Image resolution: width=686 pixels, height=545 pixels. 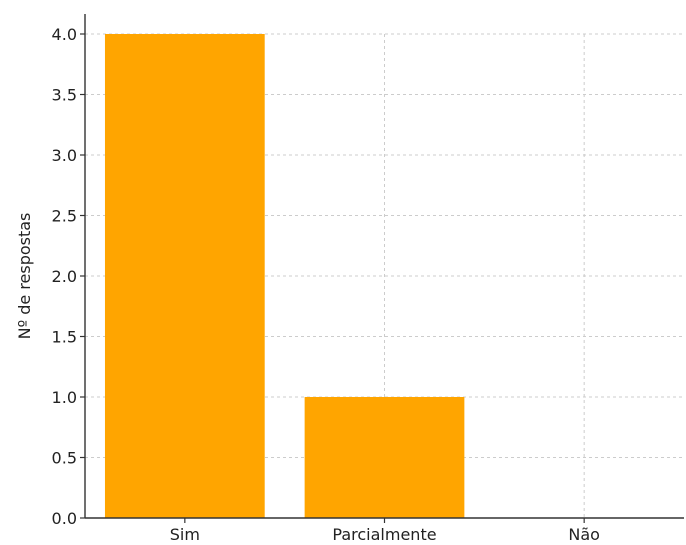 I want to click on y-tick-label: 4.0, so click(x=64, y=34).